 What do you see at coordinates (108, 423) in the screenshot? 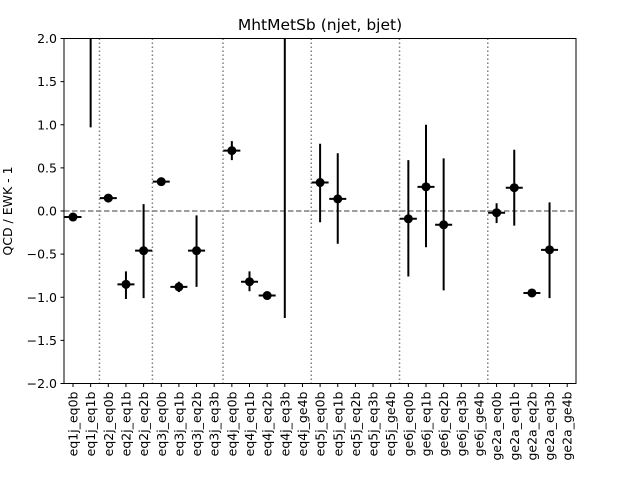
I see `x-tick-label: eq2j_eq0b` at bounding box center [108, 423].